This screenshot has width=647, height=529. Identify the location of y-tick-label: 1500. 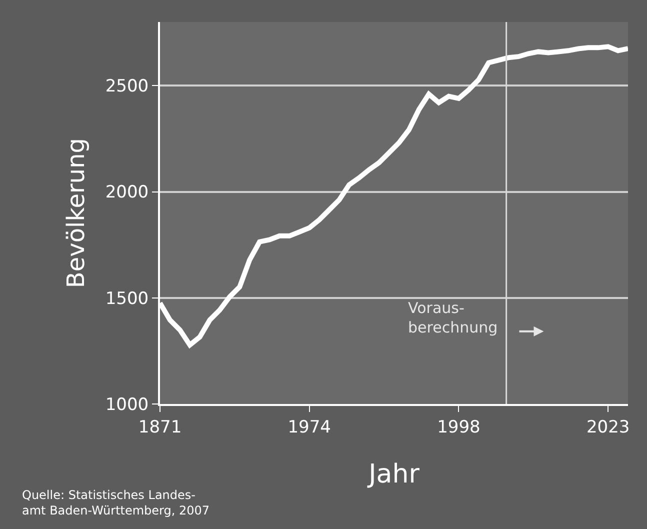
(127, 298).